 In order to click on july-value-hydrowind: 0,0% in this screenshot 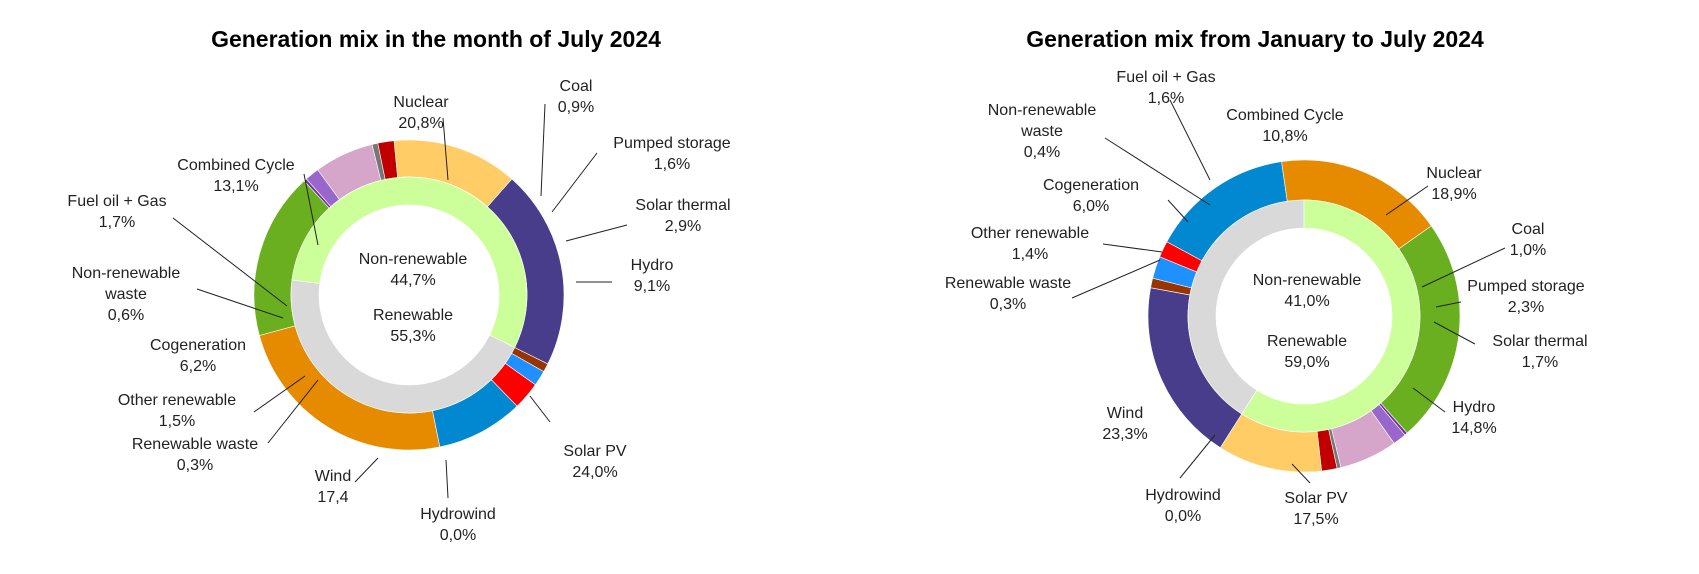, I will do `click(458, 535)`.